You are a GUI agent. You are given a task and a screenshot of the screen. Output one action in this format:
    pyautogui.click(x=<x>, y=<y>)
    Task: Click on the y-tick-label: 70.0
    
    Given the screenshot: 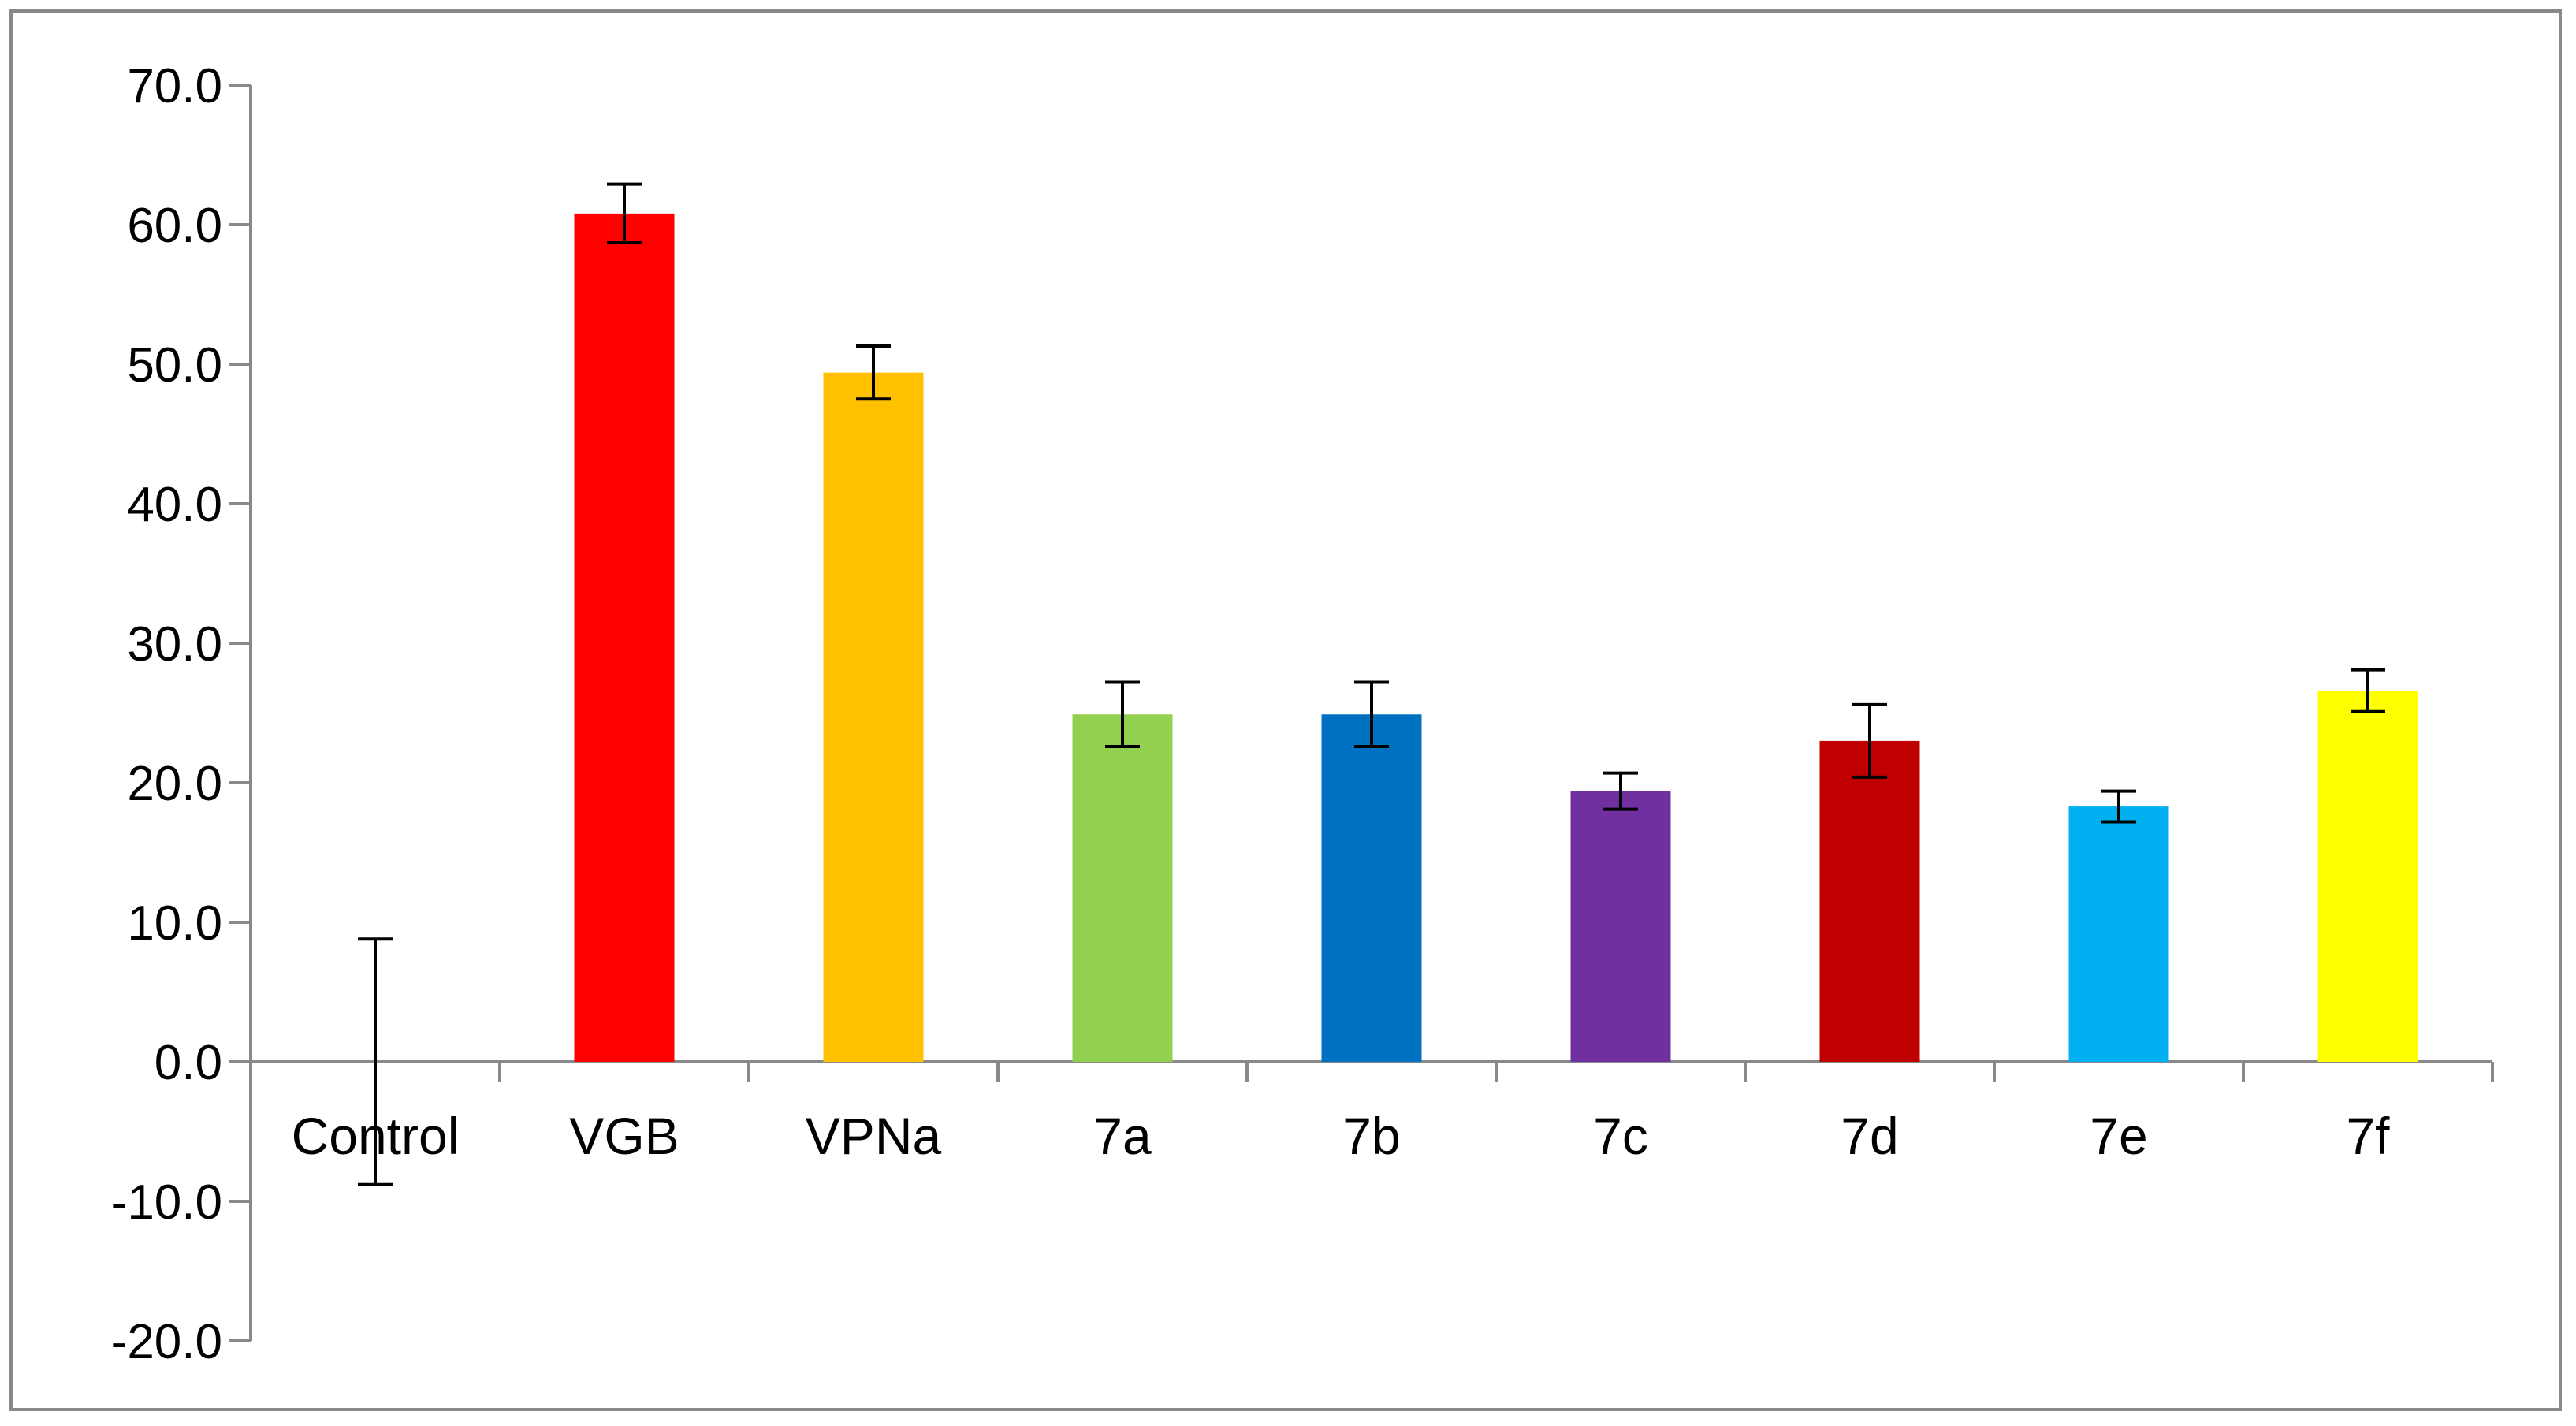 What is the action you would take?
    pyautogui.click(x=174, y=86)
    